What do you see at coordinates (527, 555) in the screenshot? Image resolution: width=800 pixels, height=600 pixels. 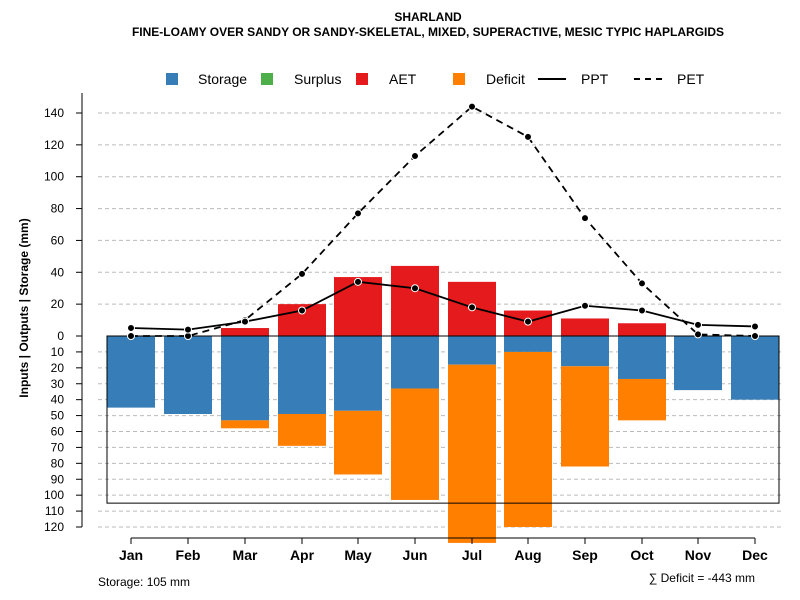 I see `x-tick-label: Aug` at bounding box center [527, 555].